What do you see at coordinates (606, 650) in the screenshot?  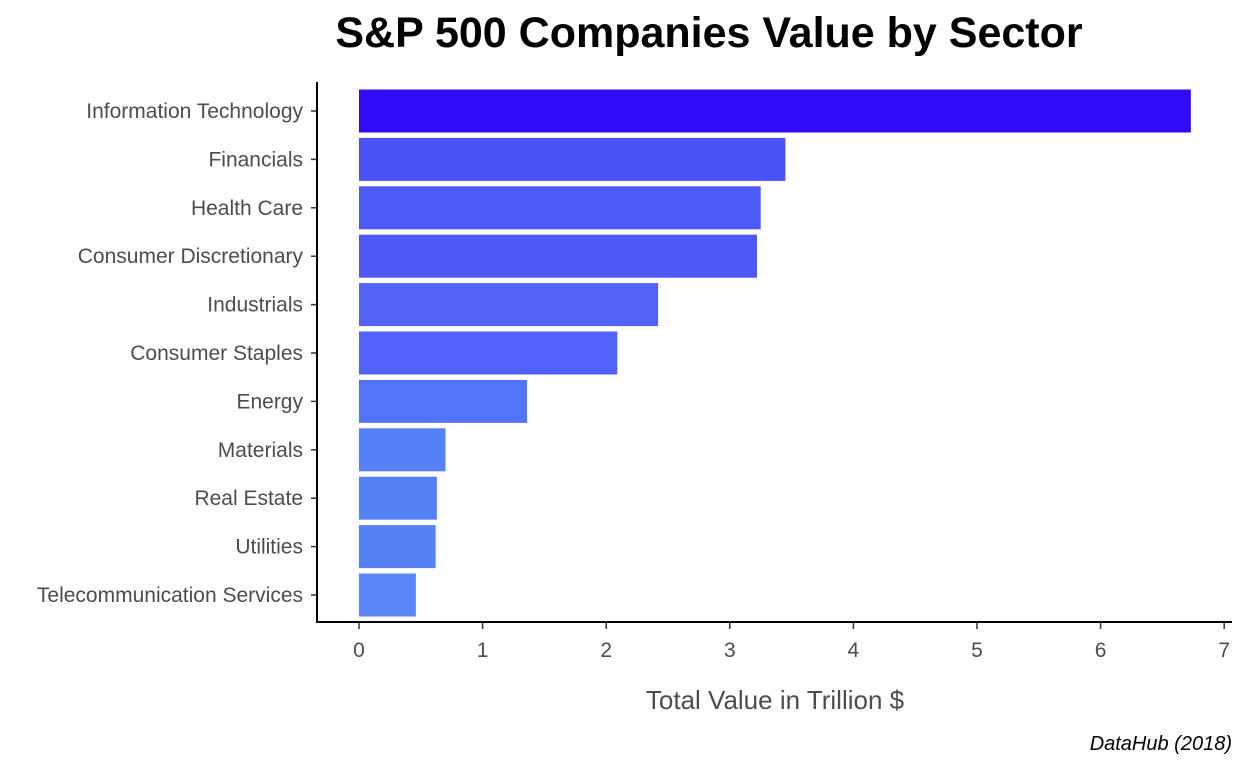 I see `x-tick-label-2: 2` at bounding box center [606, 650].